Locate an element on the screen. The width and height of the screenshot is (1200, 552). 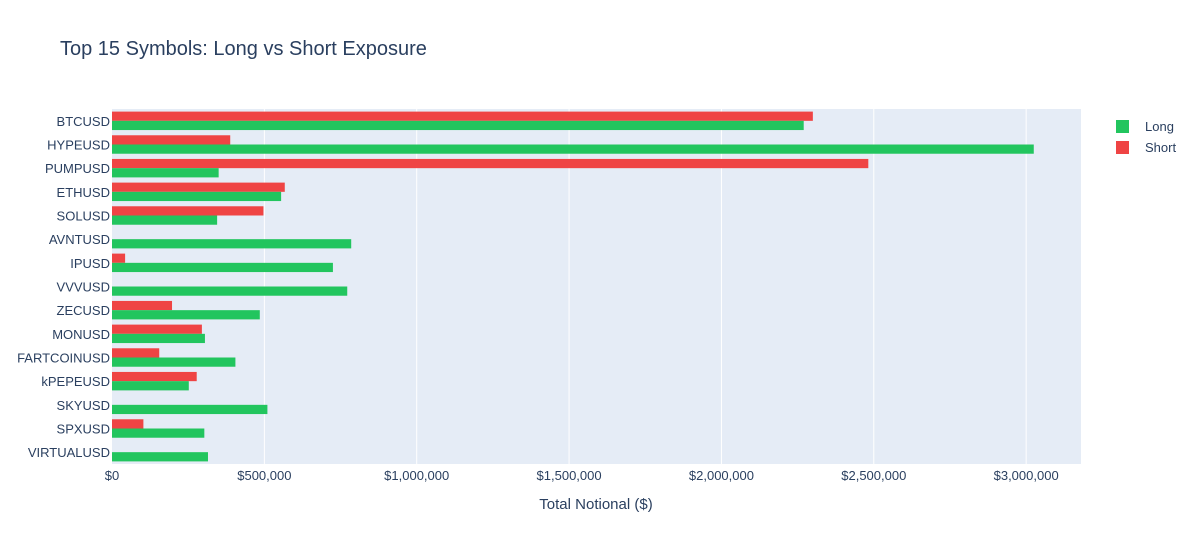
x-tick-label: $1,000,000 is located at coordinates (416, 475).